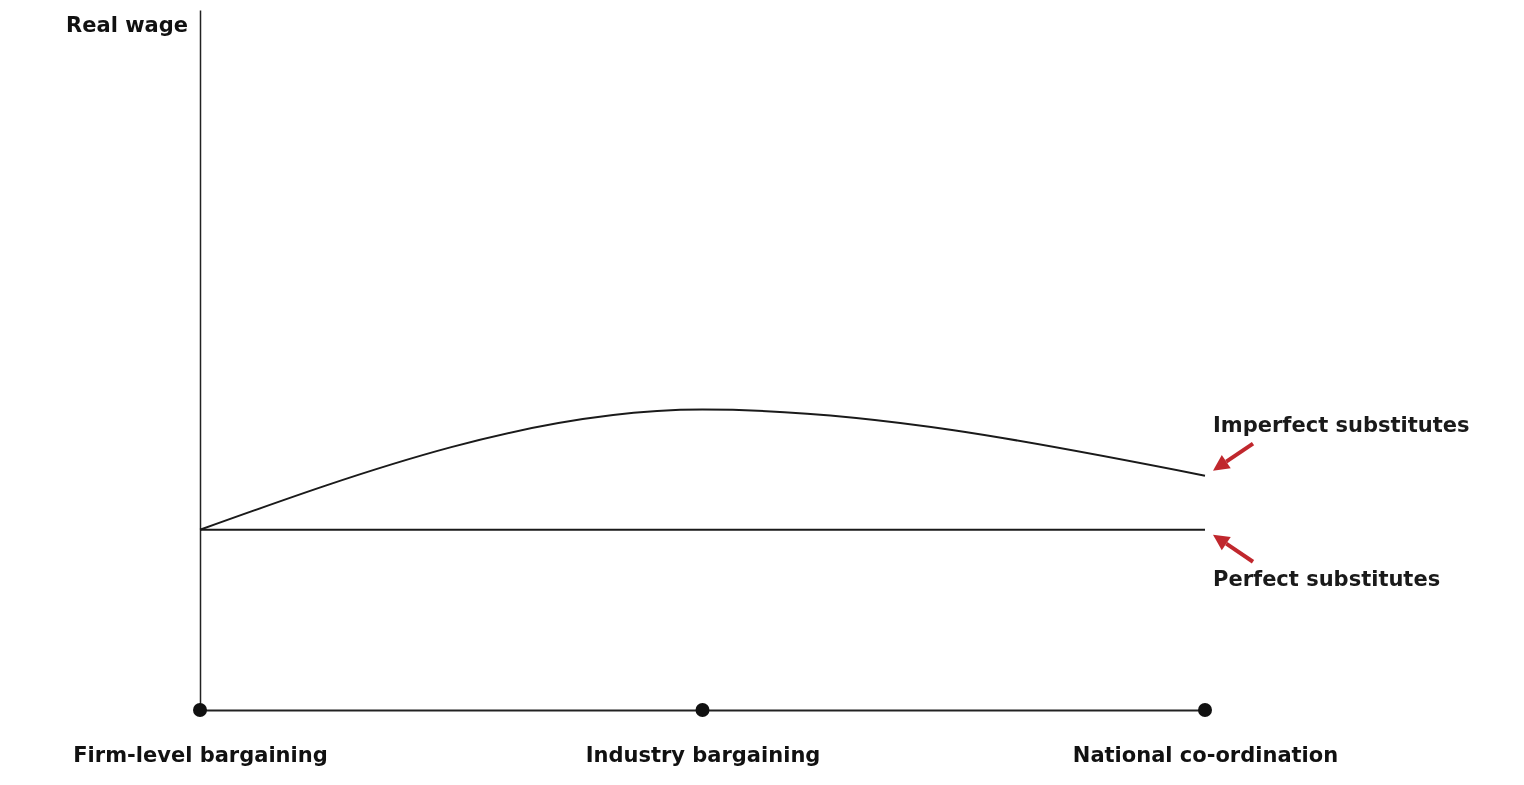 The image size is (1524, 785). Describe the element at coordinates (127, 25) in the screenshot. I see `text: Real wage` at that location.